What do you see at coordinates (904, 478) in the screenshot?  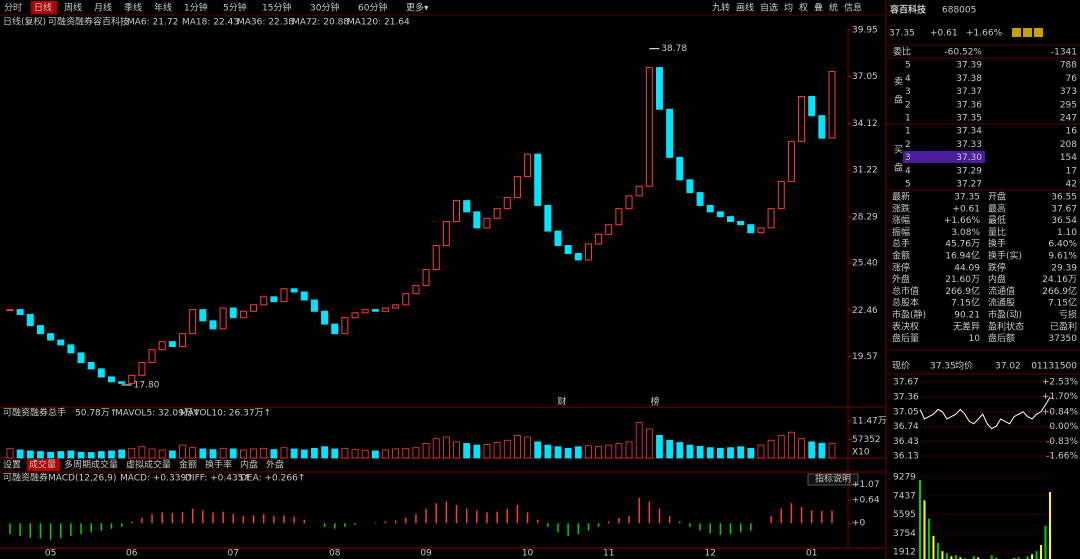 I see `y-tick-label: 9279` at bounding box center [904, 478].